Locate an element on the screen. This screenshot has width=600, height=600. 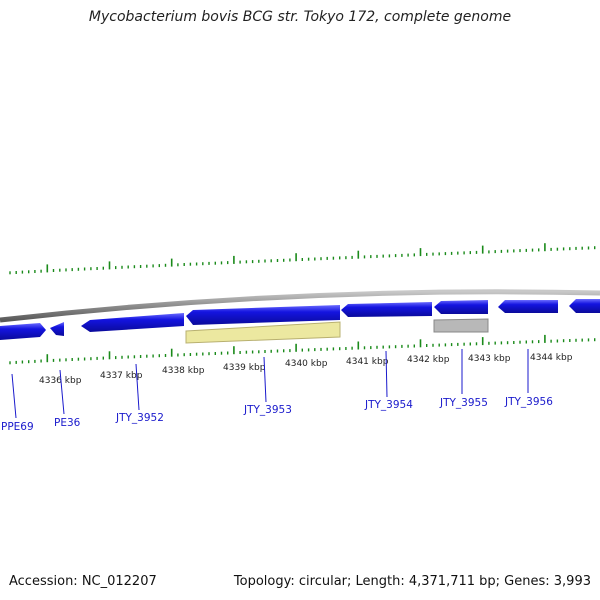
gene-arrow-jty3952 is located at coordinates (132, 322).